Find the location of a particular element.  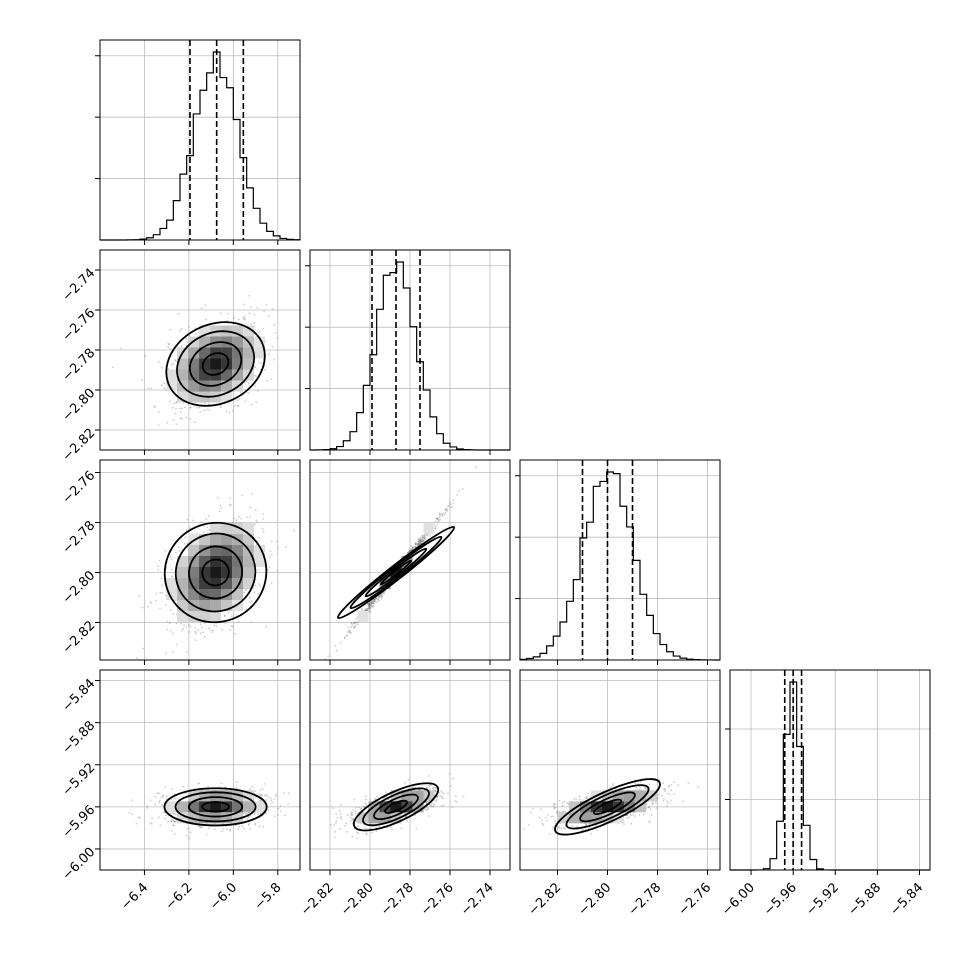

y-tick-label: −6.00 is located at coordinates (79, 864).